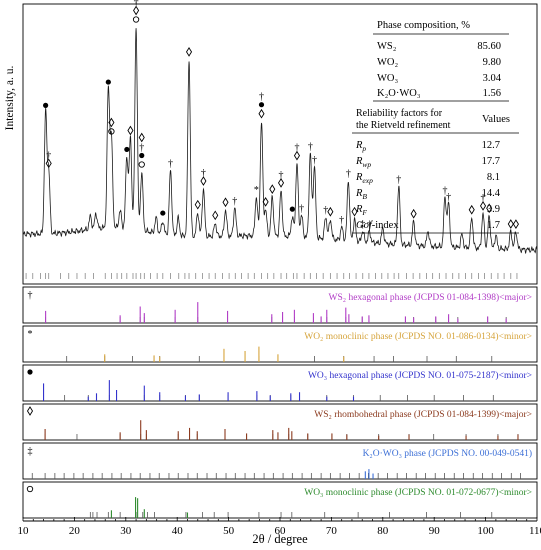 This screenshot has height=550, width=541. I want to click on phase-label-wo2: WO₂, so click(387, 62).